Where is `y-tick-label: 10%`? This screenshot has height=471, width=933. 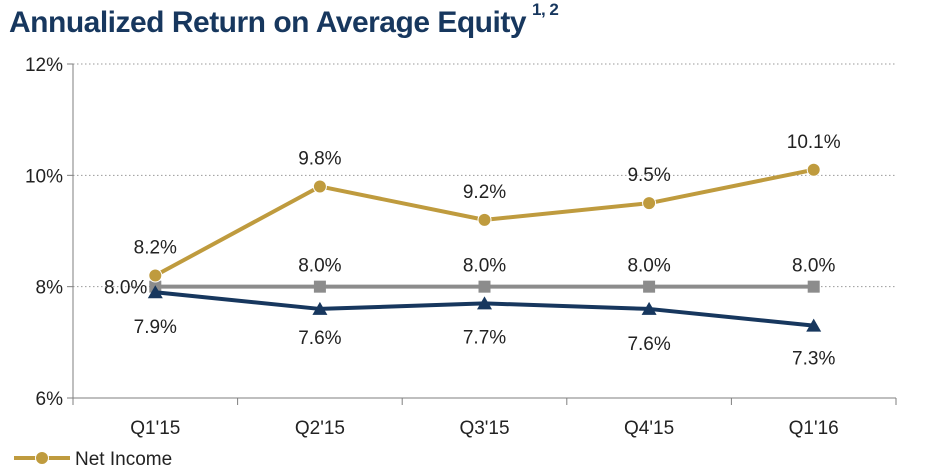 y-tick-label: 10% is located at coordinates (44, 176).